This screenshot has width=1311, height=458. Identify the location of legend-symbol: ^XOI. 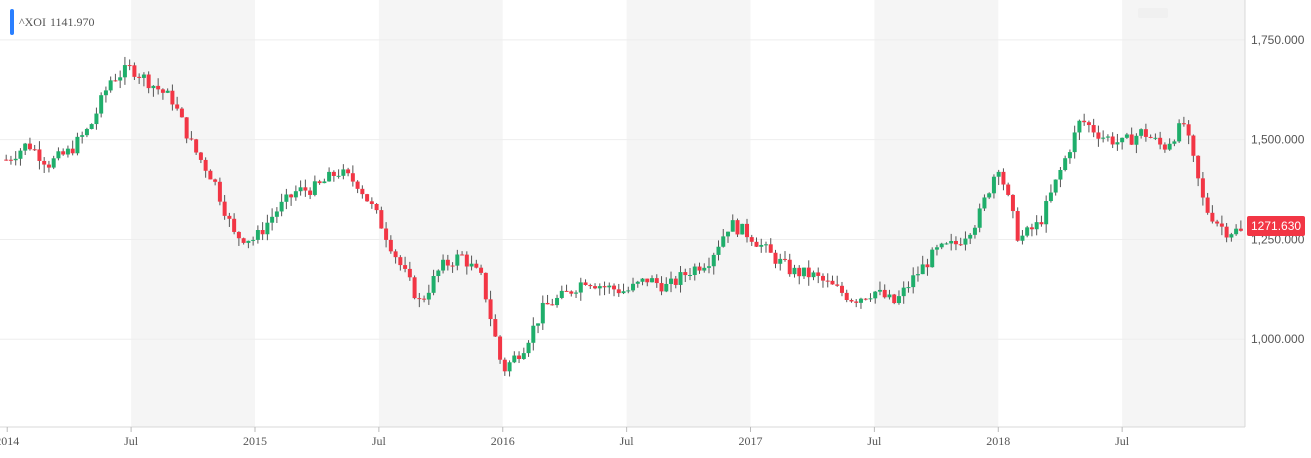
(32, 22).